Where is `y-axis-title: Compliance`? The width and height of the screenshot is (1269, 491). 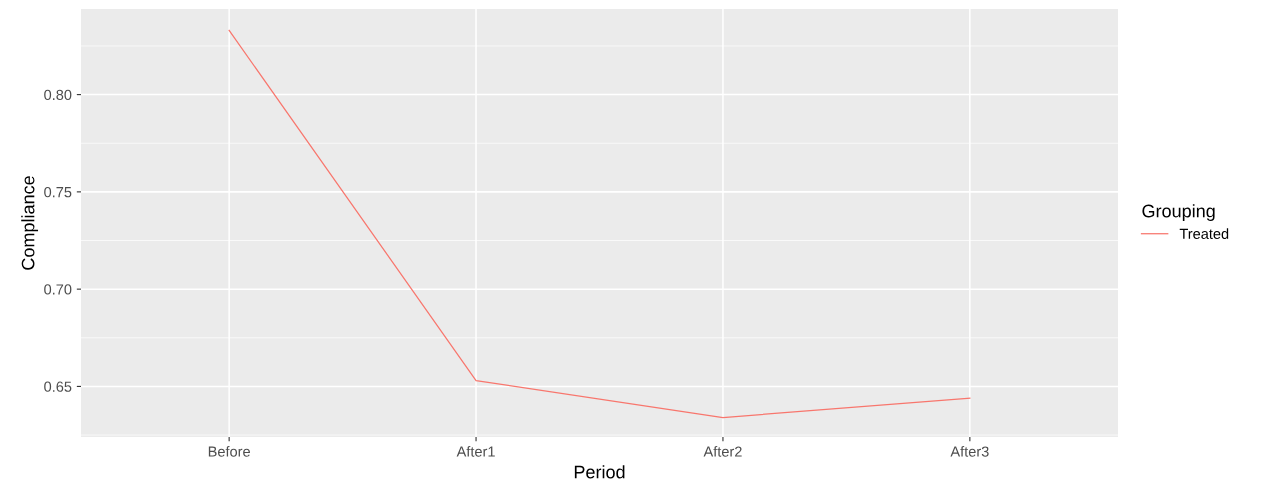 y-axis-title: Compliance is located at coordinates (30, 223).